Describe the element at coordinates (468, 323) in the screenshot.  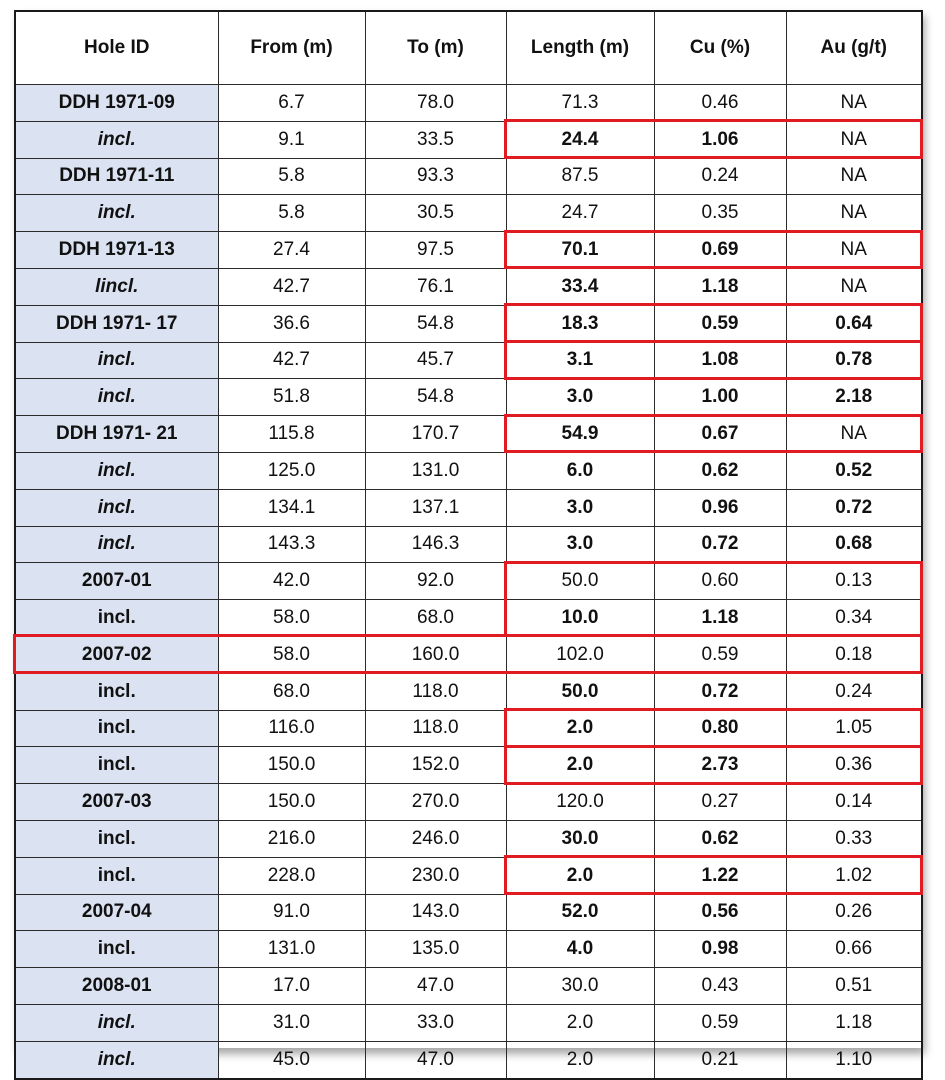
I see `table-row: DDH 1971- 17 36.6 54.8 18.3 0.59 0.64` at that location.